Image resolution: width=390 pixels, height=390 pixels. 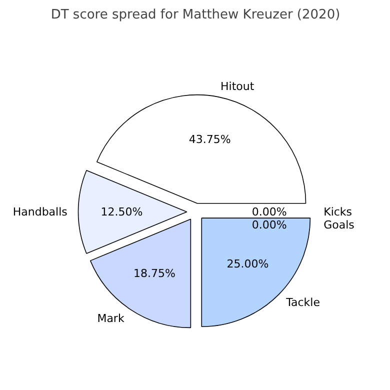 What do you see at coordinates (40, 211) in the screenshot?
I see `slice-label: Handballs` at bounding box center [40, 211].